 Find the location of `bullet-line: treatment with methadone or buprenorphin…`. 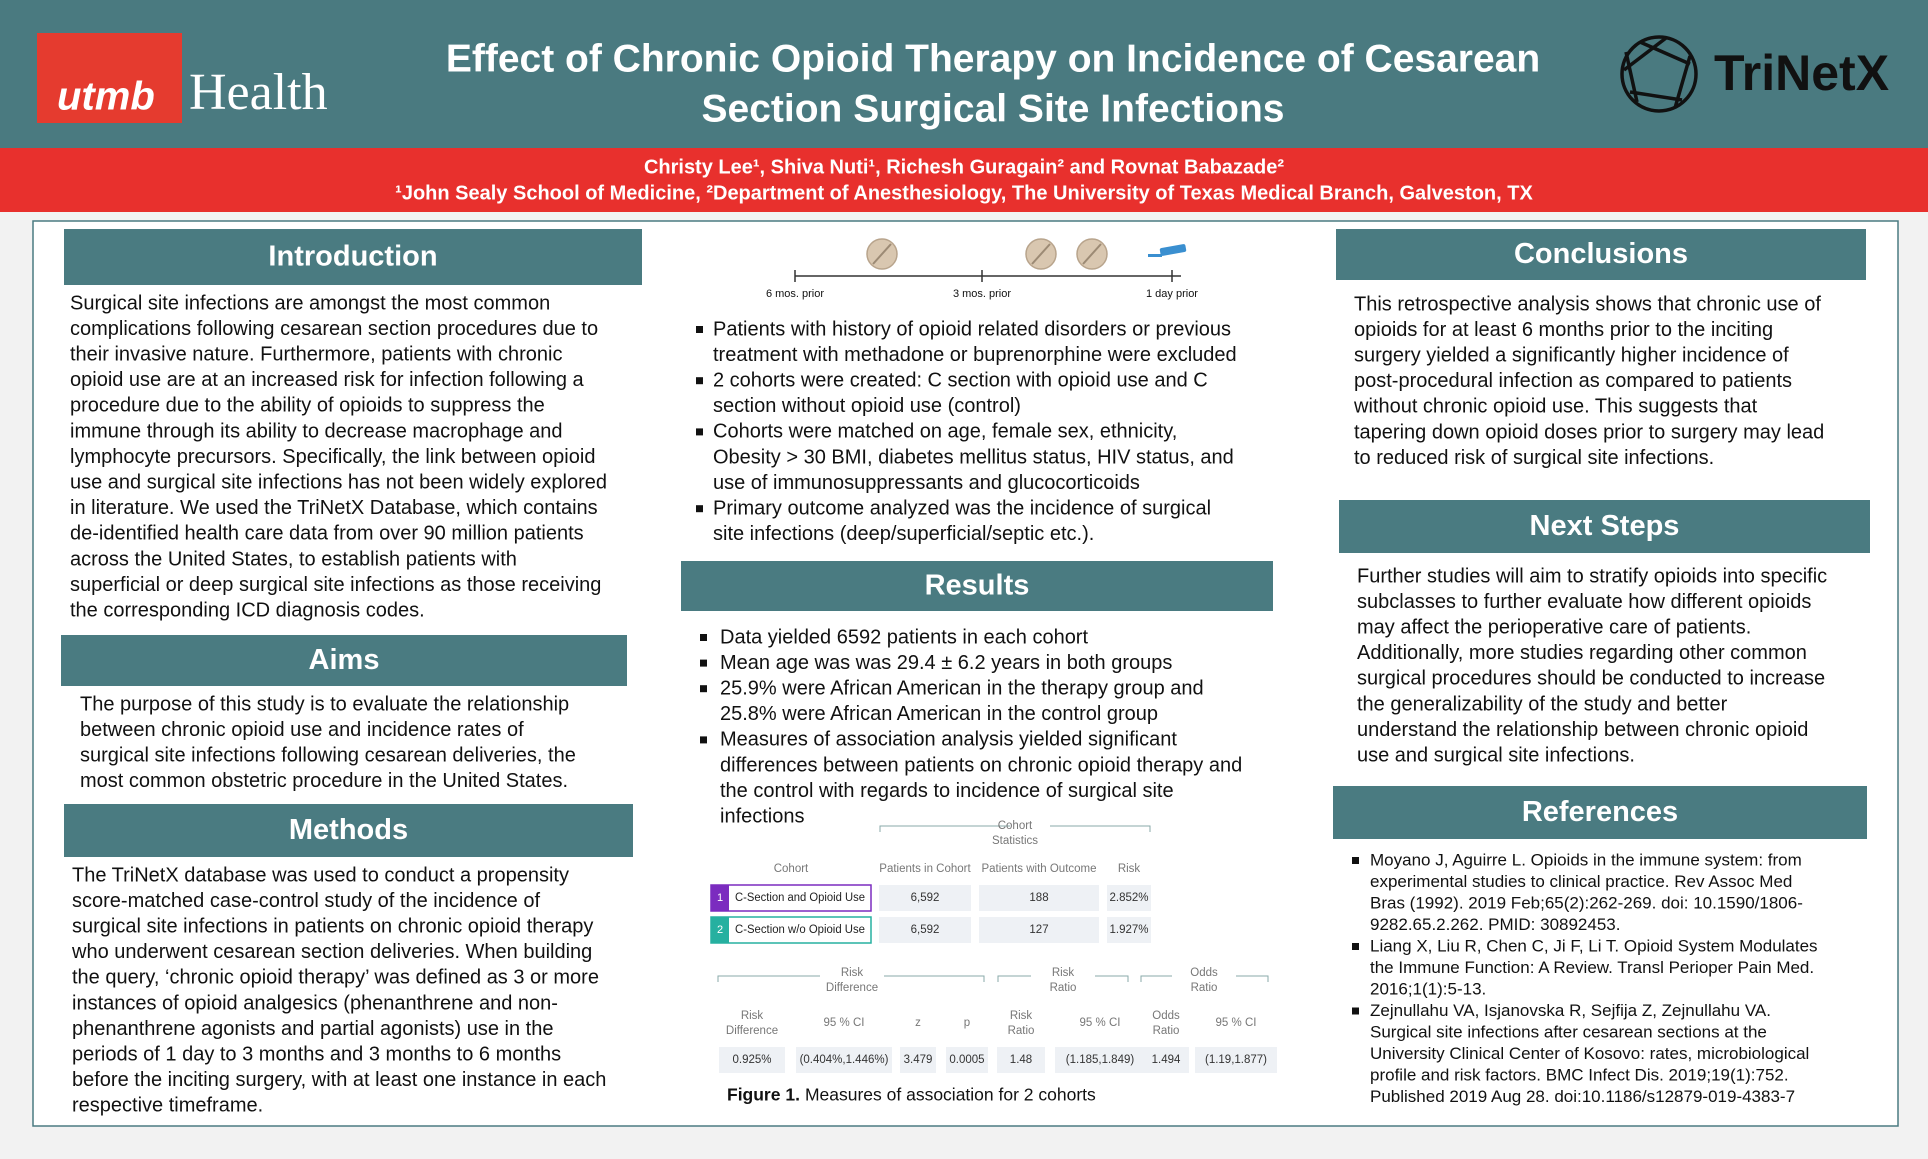

bullet-line: treatment with methadone or buprenorphin… is located at coordinates (975, 355).